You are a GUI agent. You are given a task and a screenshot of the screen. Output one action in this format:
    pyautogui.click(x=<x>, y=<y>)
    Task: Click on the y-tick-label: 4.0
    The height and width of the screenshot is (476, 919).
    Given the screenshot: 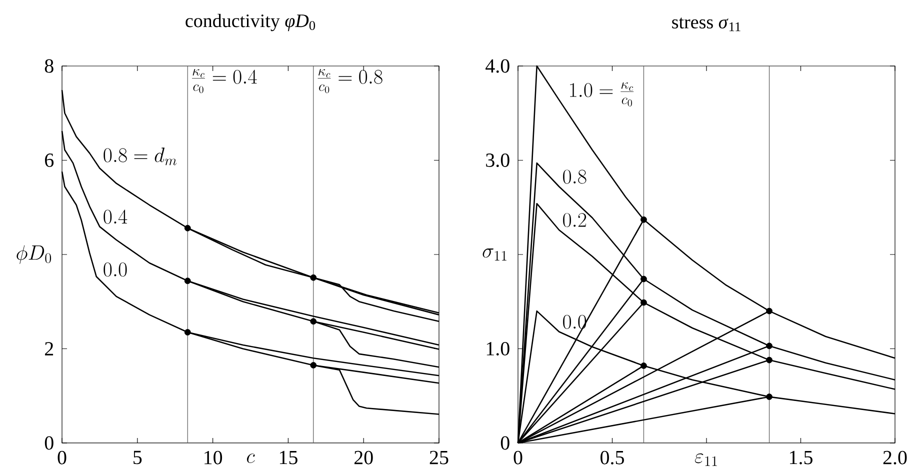 What is the action you would take?
    pyautogui.click(x=498, y=66)
    